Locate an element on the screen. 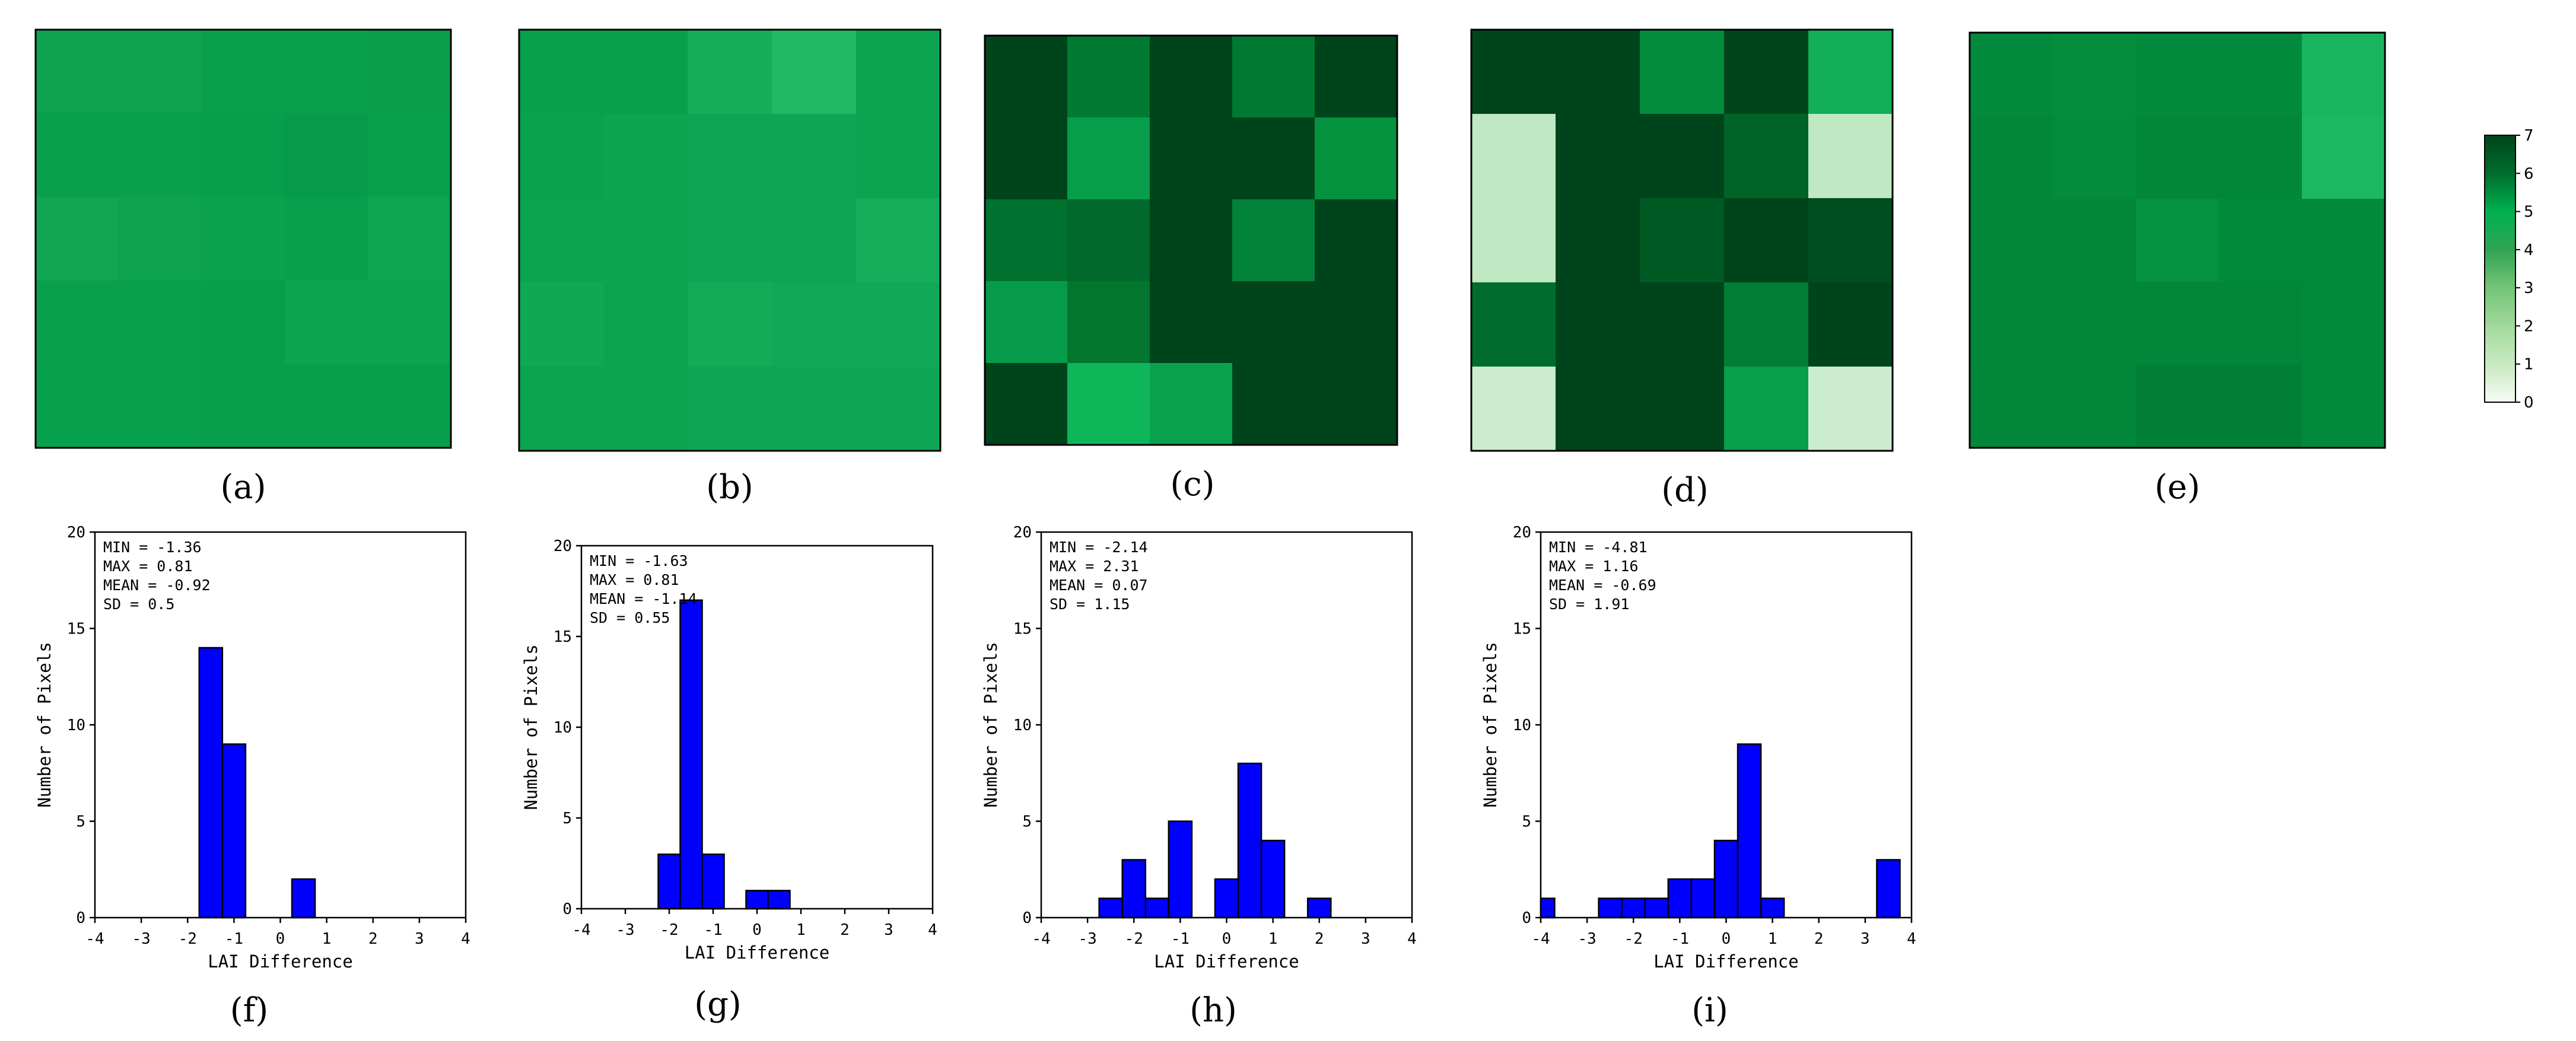 The image size is (2576, 1041). colorbar-tick-label: 2 is located at coordinates (2529, 326).